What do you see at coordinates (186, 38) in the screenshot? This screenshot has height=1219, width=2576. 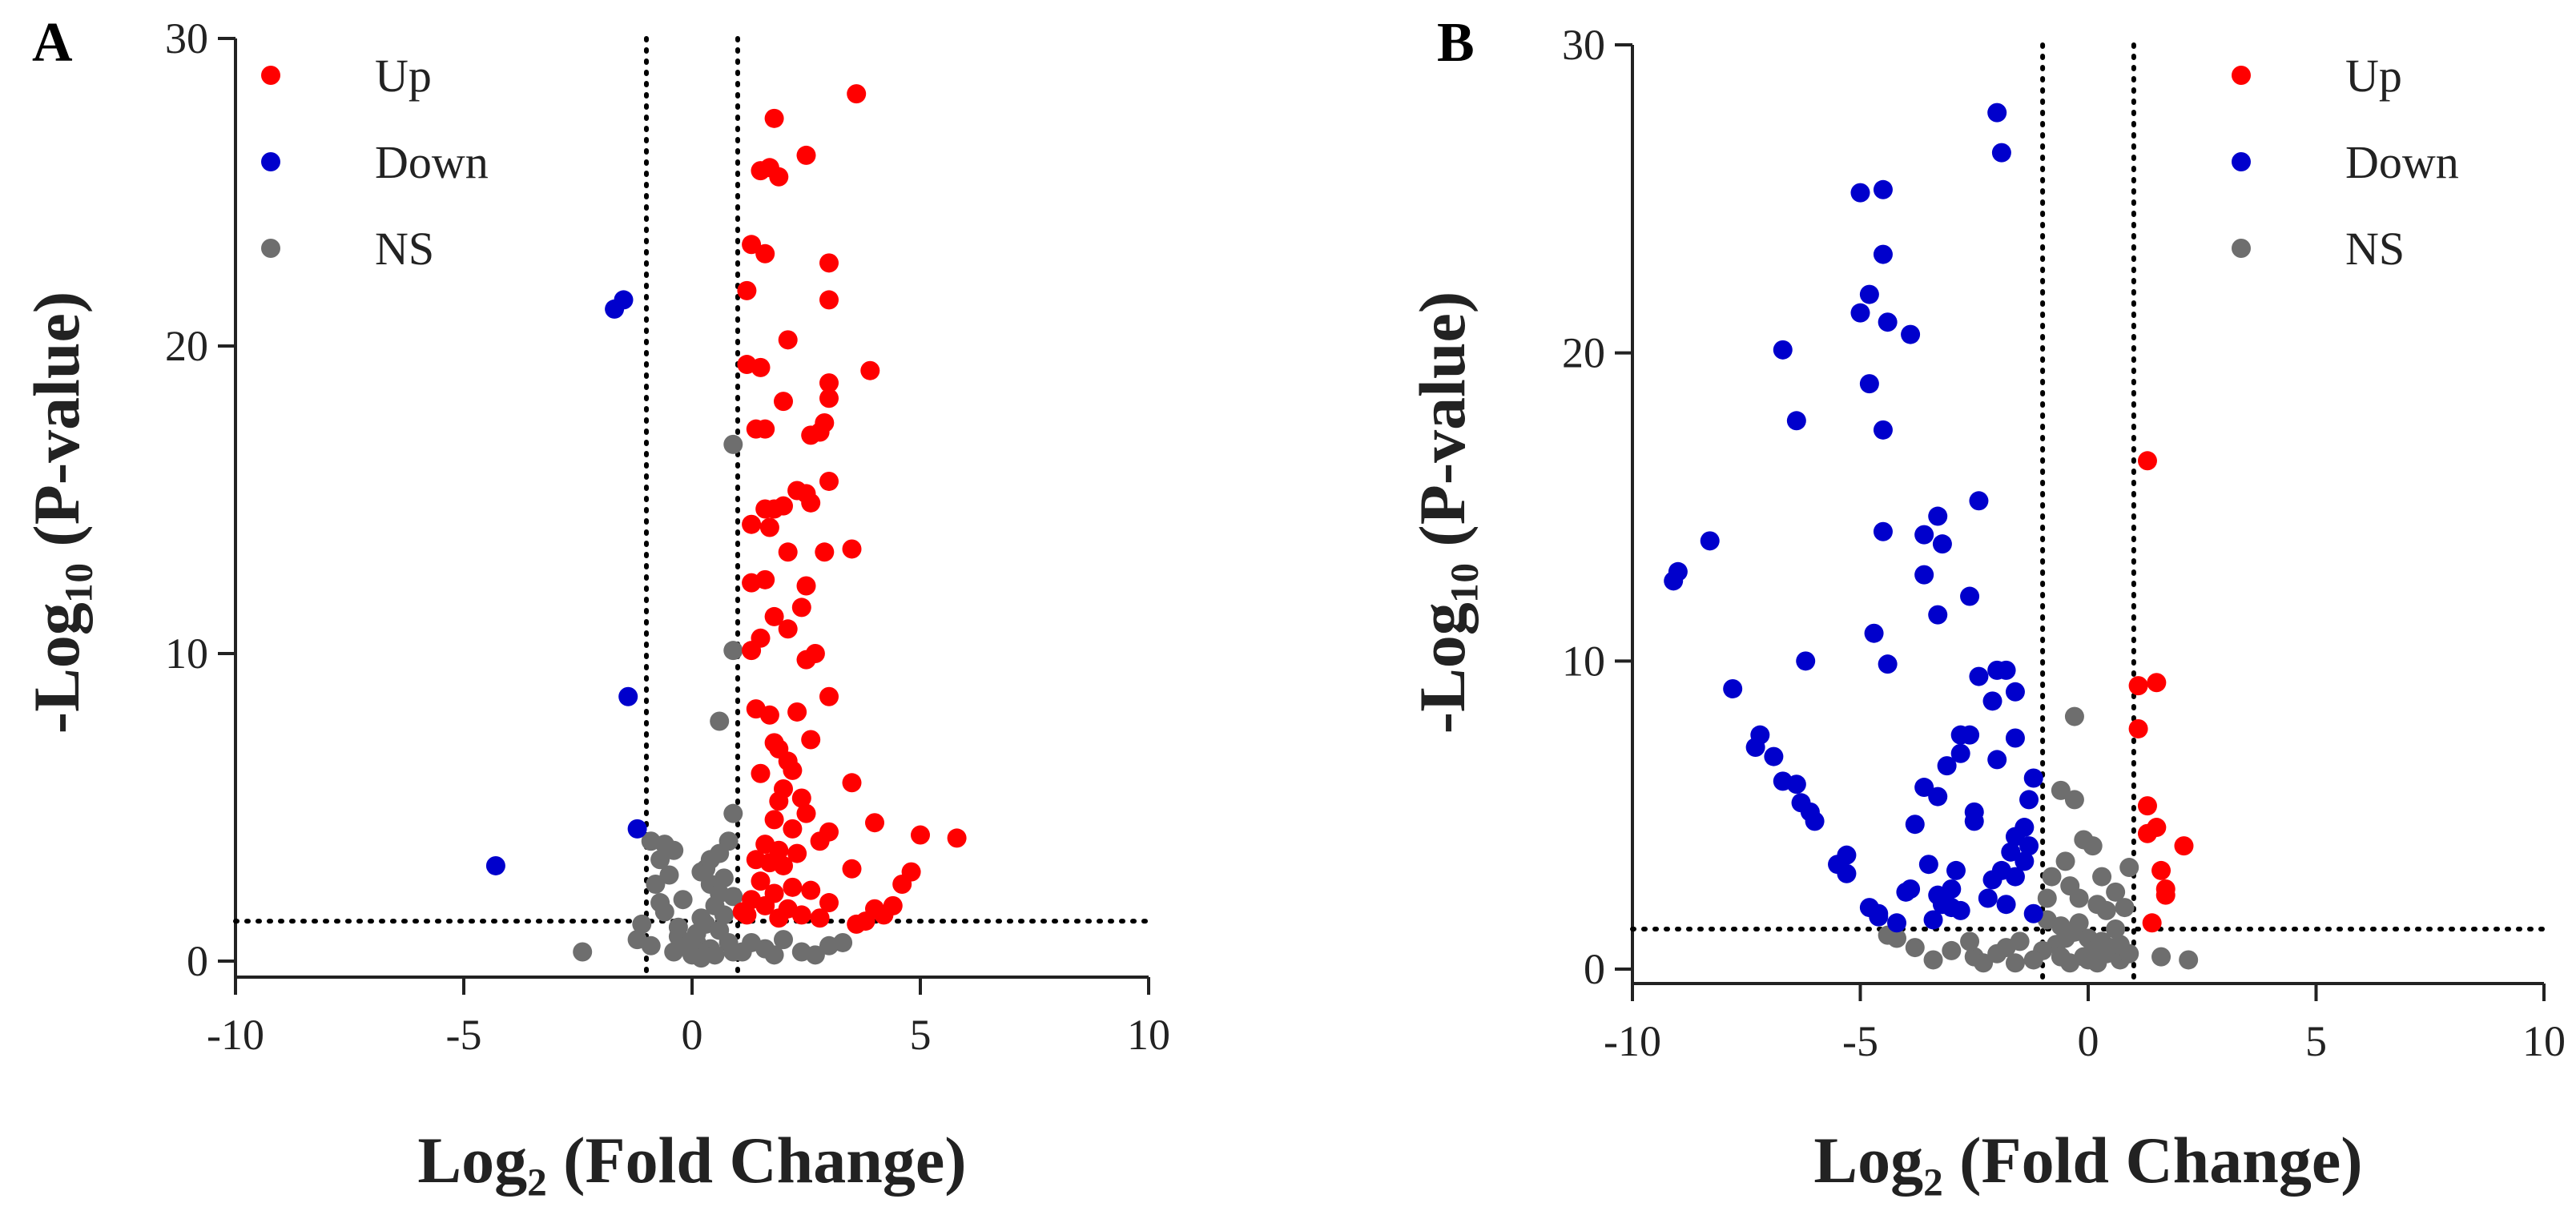 I see `y-tick-label: 30` at bounding box center [186, 38].